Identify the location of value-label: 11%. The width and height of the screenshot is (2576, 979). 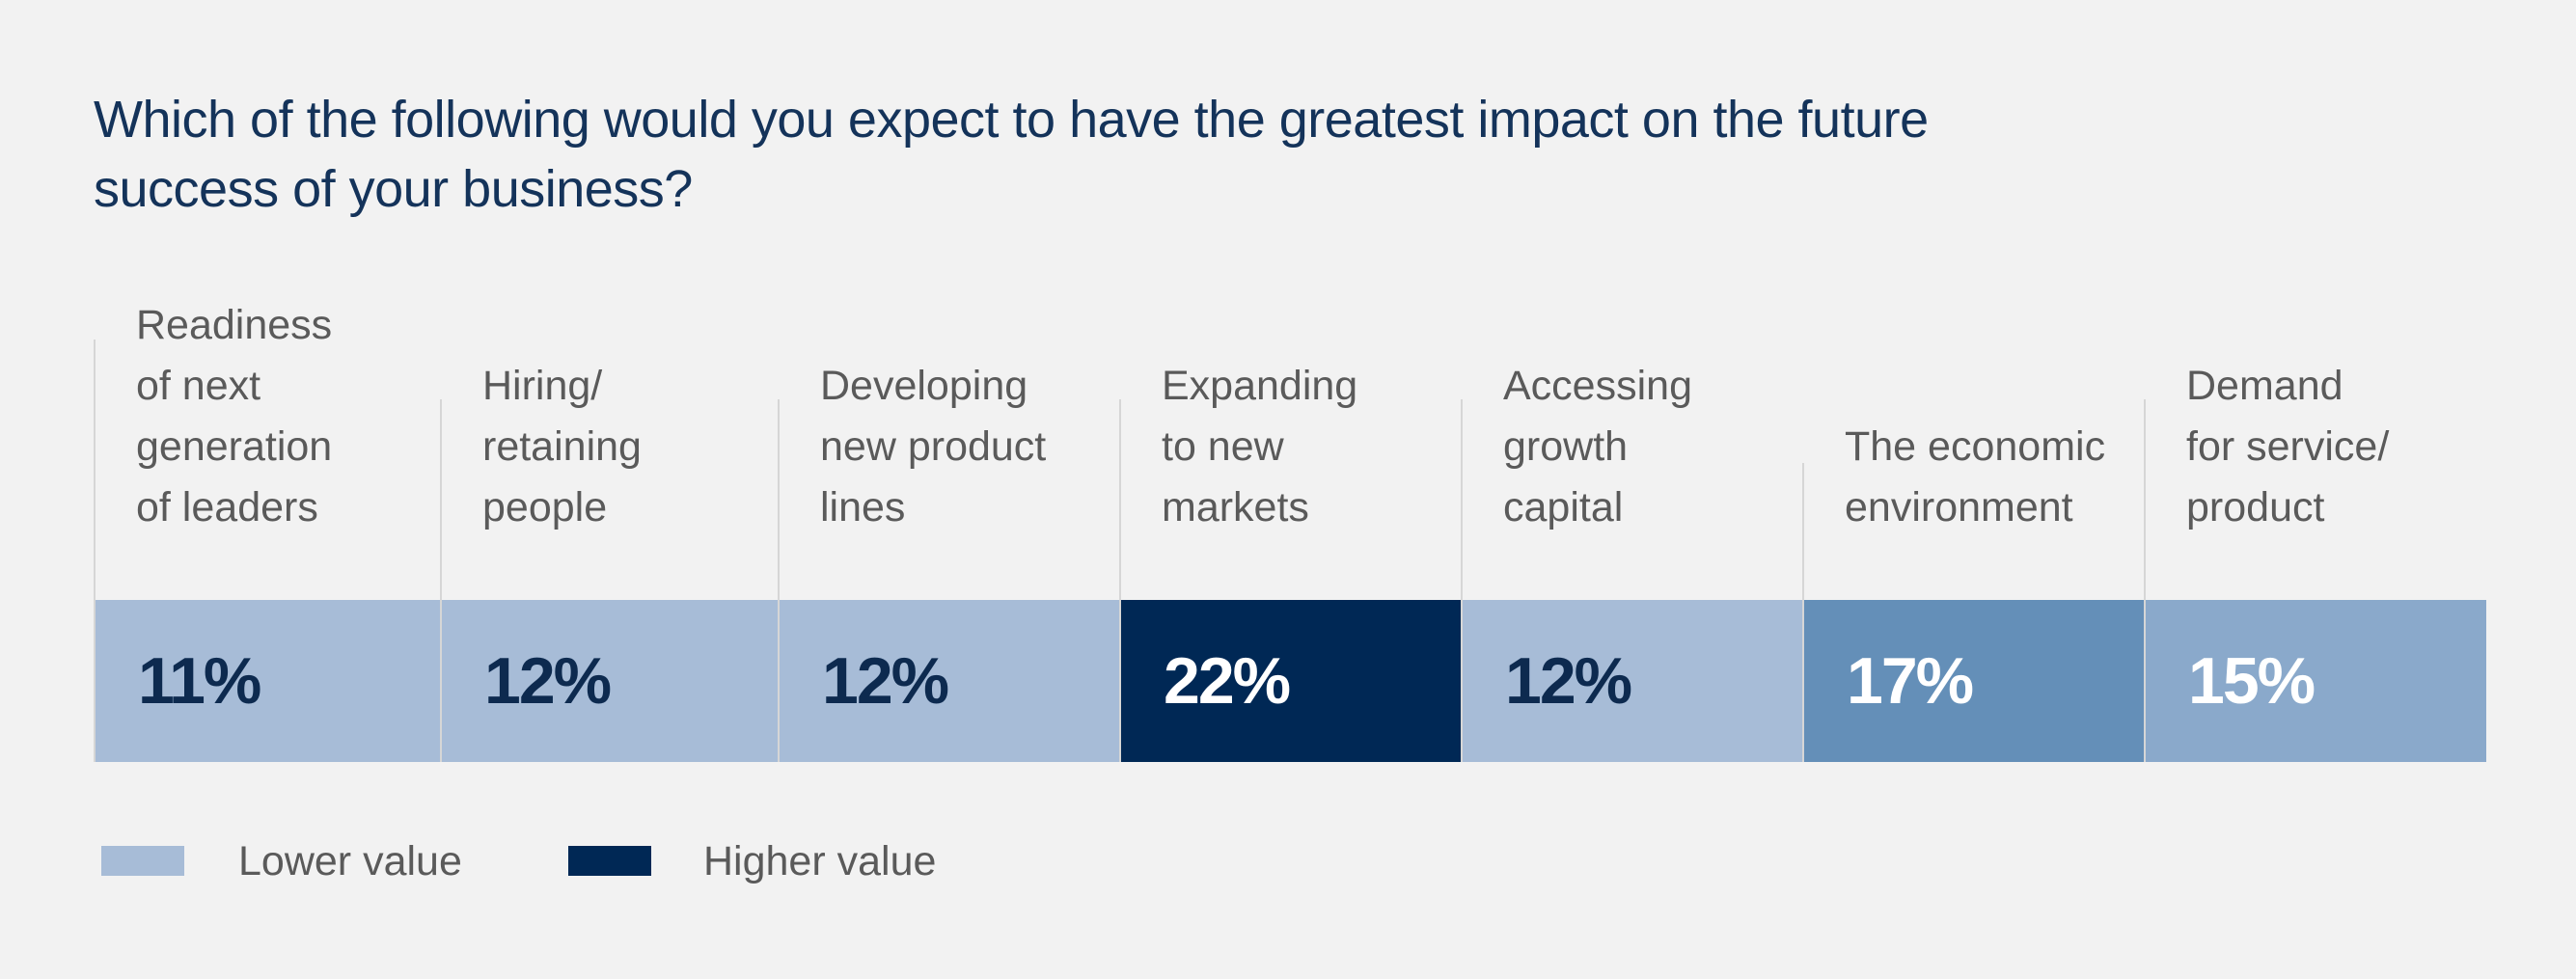
(200, 681).